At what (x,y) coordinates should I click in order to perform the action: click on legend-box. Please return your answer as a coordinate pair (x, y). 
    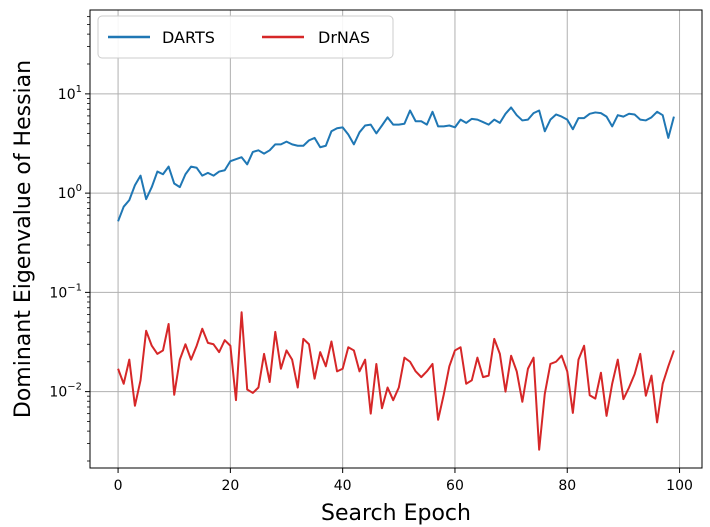
    Looking at the image, I should click on (245, 37).